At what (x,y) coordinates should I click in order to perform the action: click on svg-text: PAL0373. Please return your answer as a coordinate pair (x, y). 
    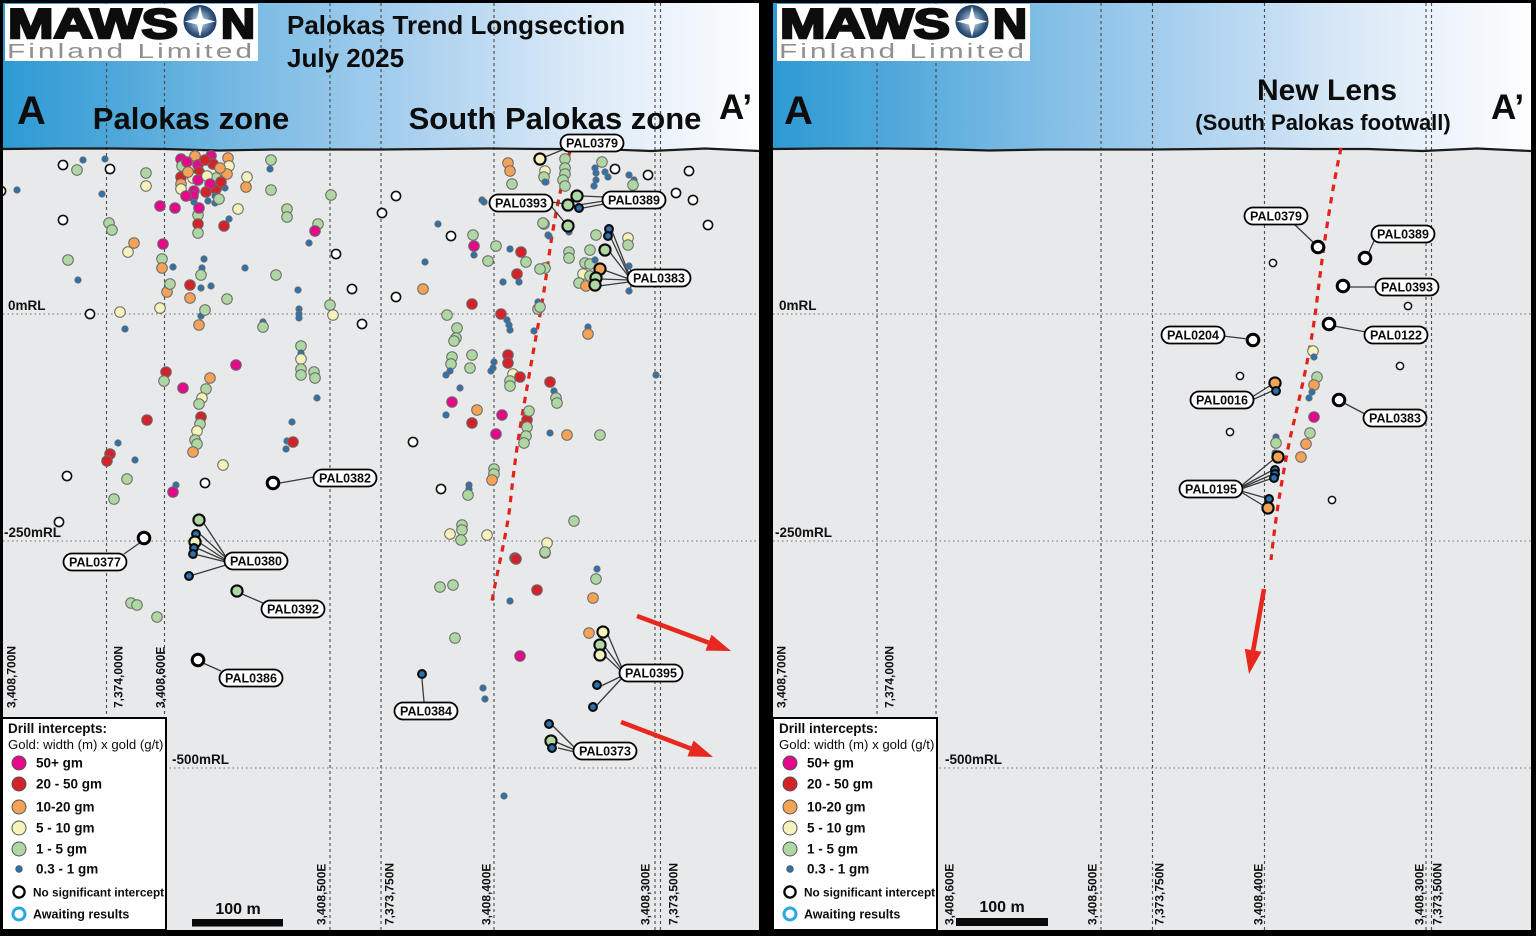
    Looking at the image, I should click on (605, 751).